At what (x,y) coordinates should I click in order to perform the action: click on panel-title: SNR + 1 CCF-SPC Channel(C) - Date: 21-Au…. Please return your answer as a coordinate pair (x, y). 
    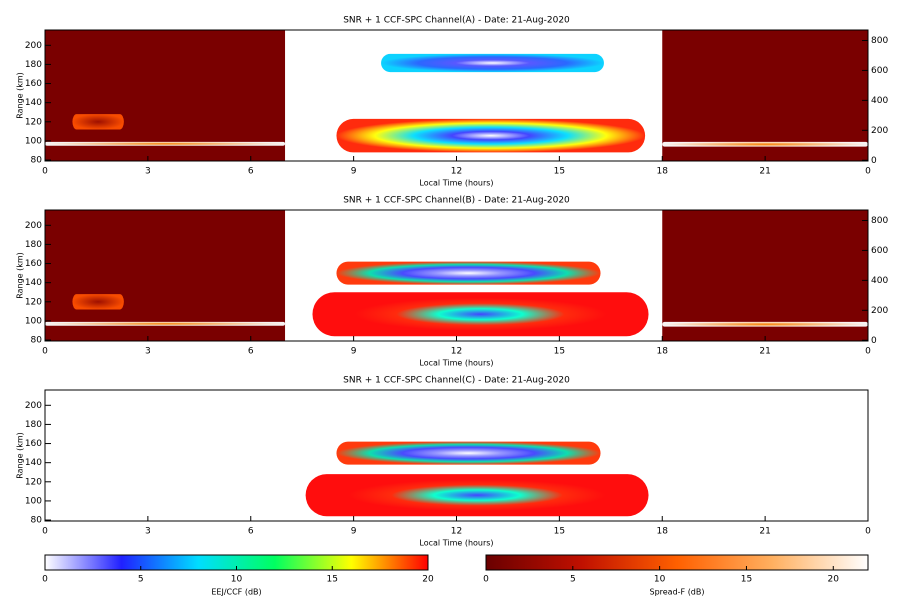
    Looking at the image, I should click on (456, 381).